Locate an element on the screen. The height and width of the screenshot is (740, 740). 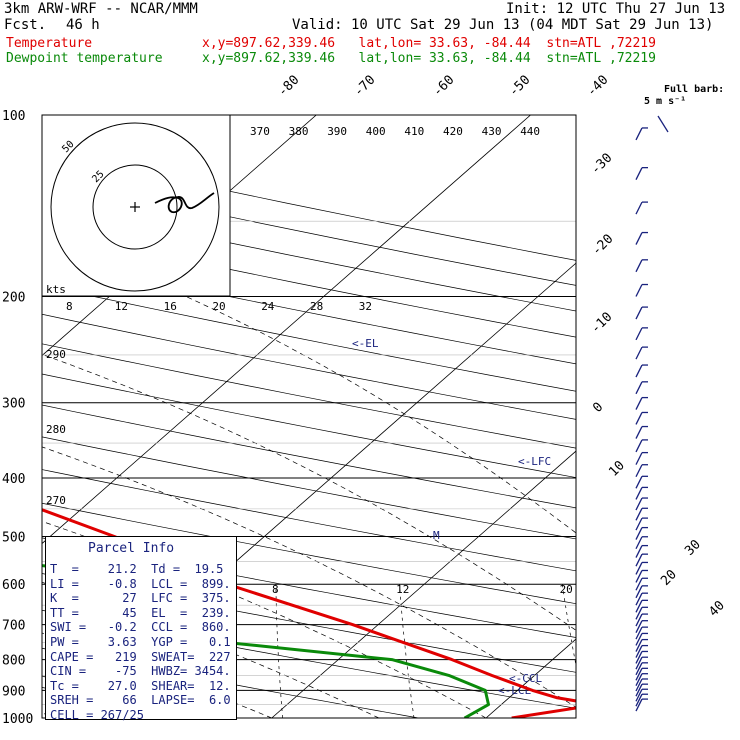
model-title: 3km ARW-WRF -- NCAR/MMM is located at coordinates (101, 9).